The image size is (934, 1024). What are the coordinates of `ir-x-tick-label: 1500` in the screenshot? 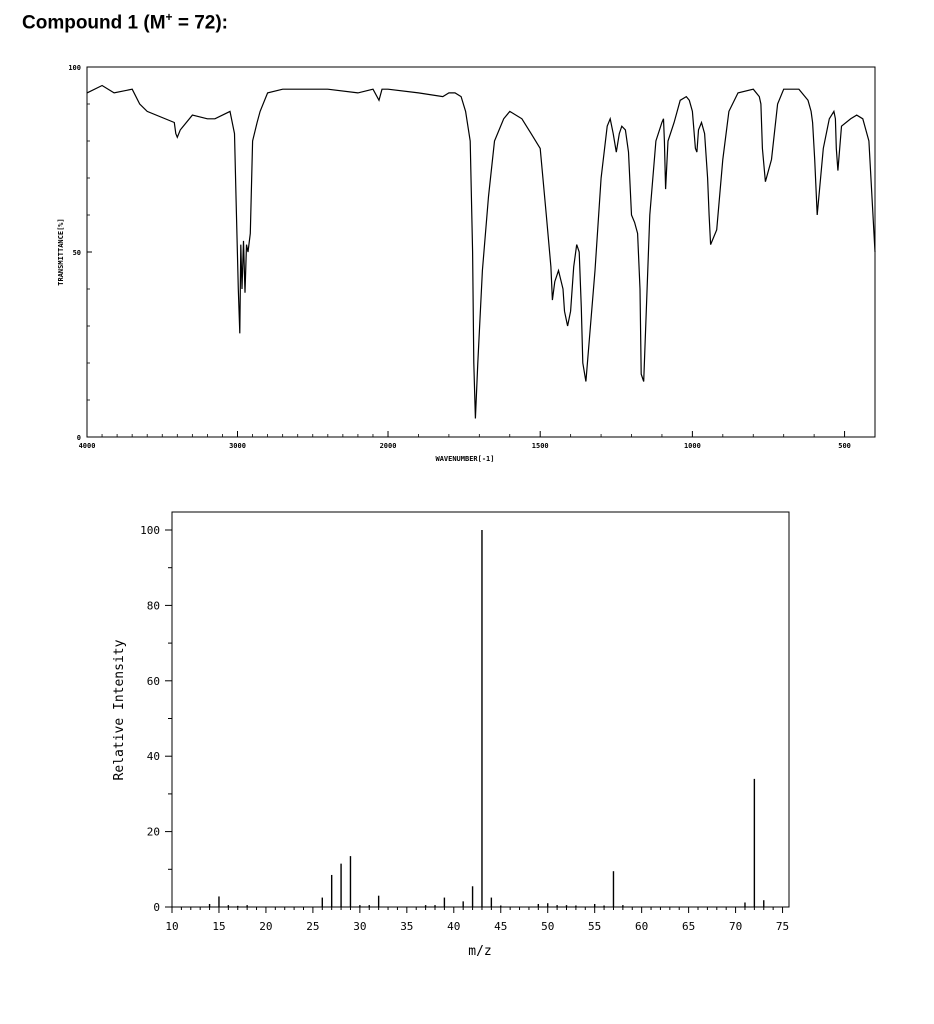 It's located at (540, 446).